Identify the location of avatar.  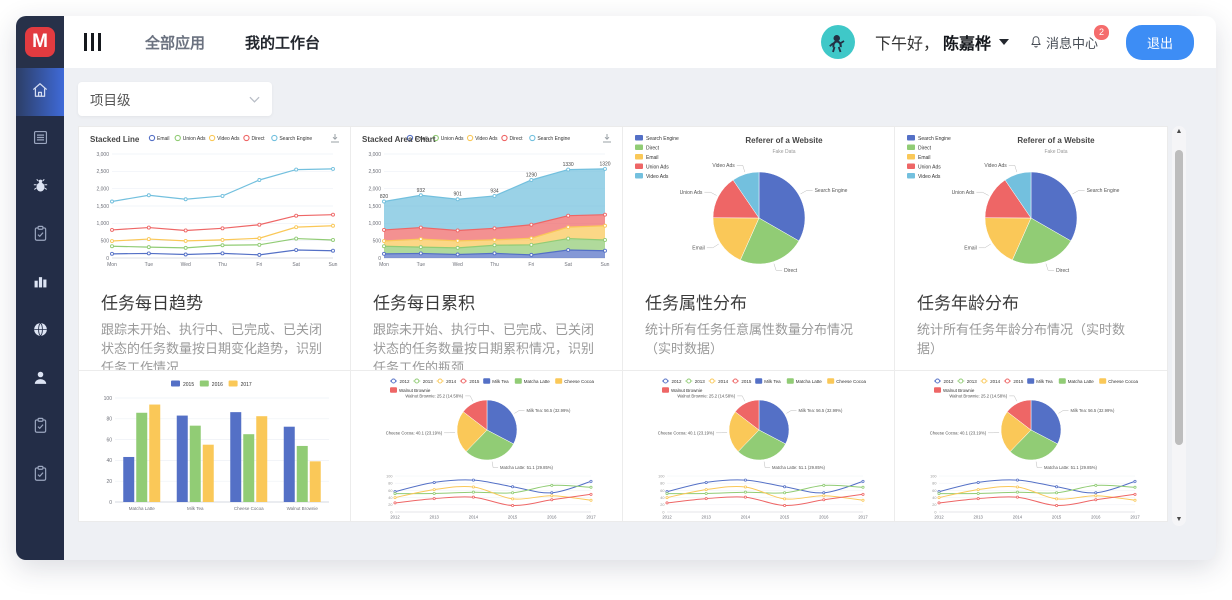
(837, 42).